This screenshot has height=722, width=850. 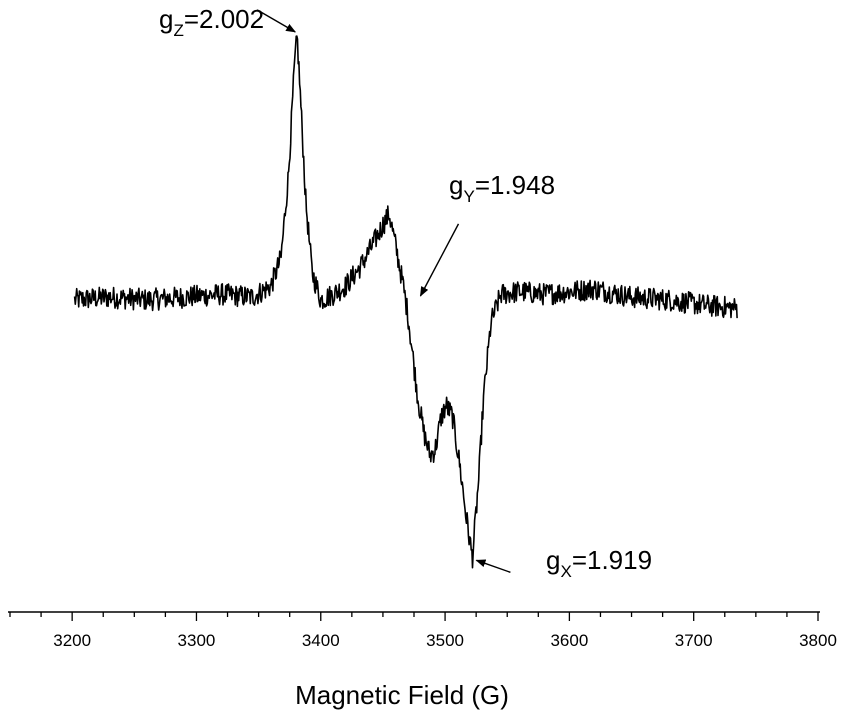 I want to click on x-tick-label: 3600, so click(x=569, y=640).